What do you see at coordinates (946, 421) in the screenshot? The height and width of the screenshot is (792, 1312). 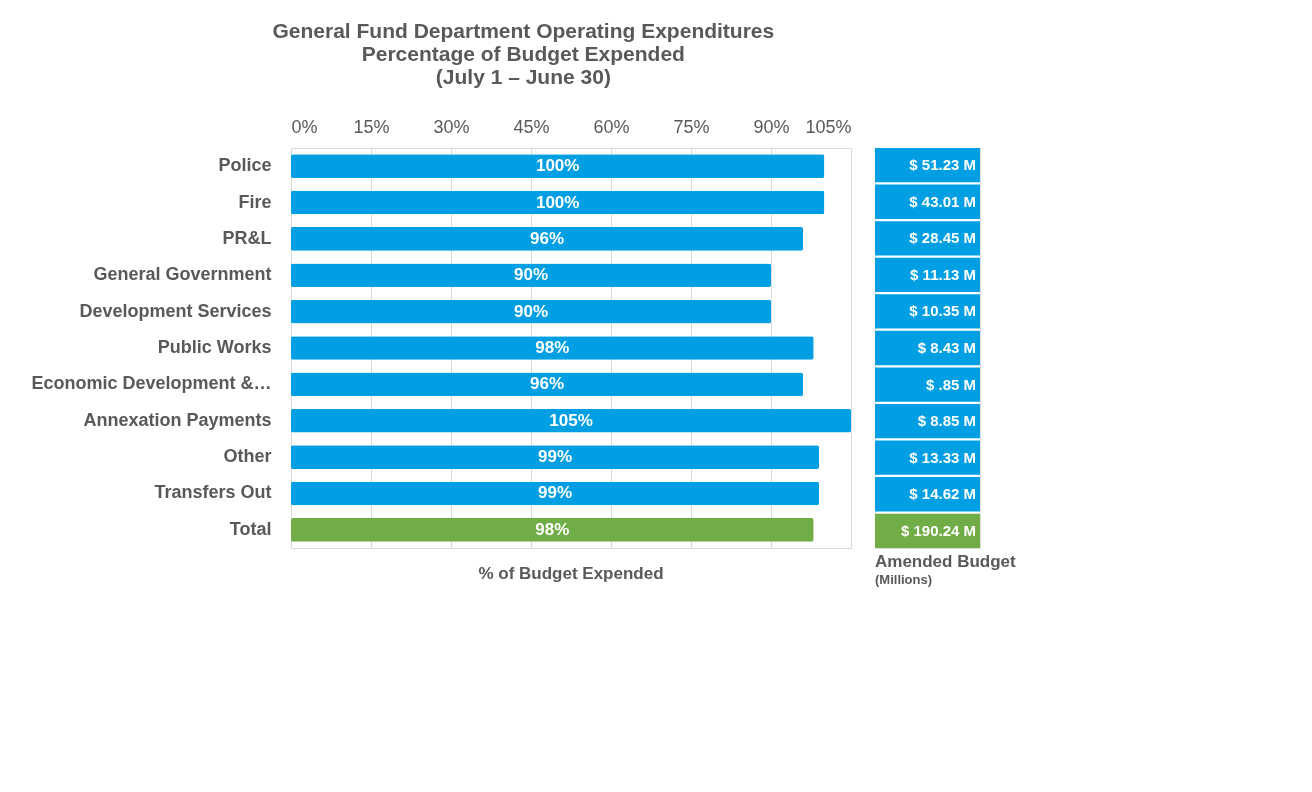 I see `text: $ 8.85 M` at bounding box center [946, 421].